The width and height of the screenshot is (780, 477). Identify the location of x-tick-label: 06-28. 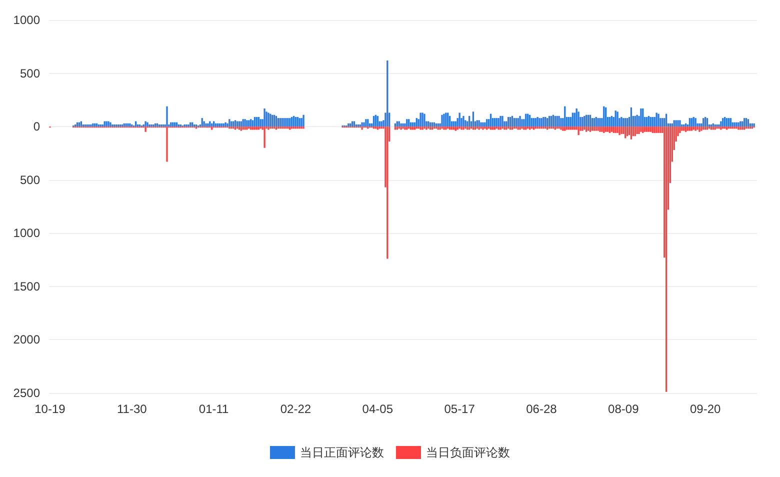
(542, 409).